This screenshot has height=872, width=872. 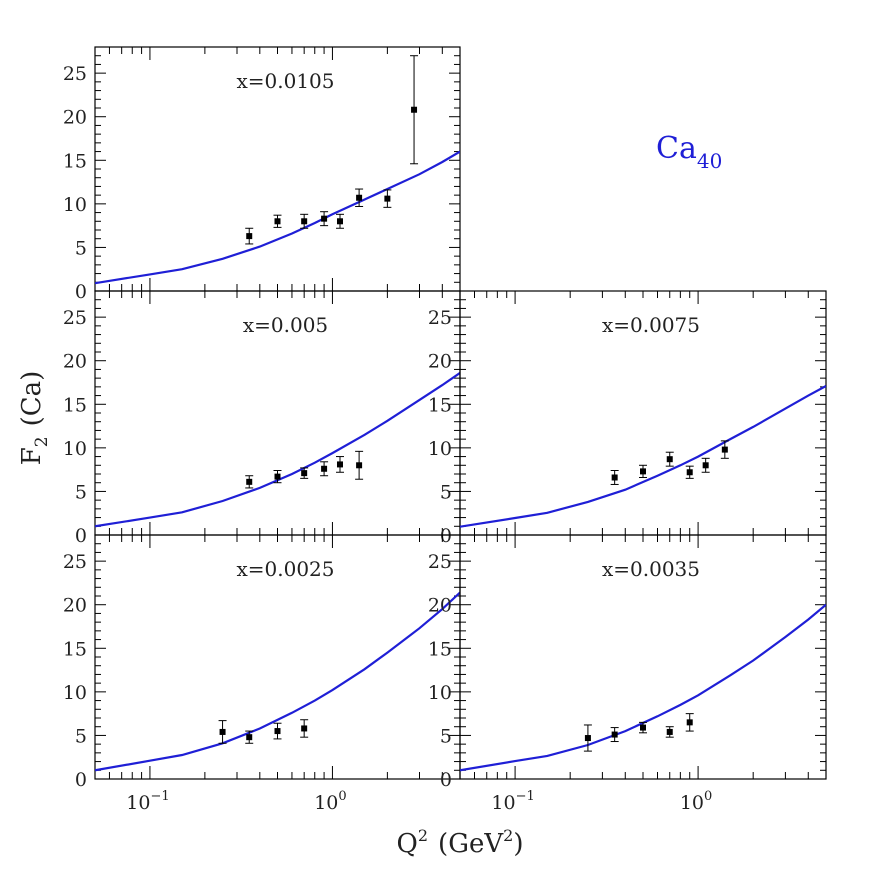 I want to click on nucleus-label: Ca40, so click(x=689, y=152).